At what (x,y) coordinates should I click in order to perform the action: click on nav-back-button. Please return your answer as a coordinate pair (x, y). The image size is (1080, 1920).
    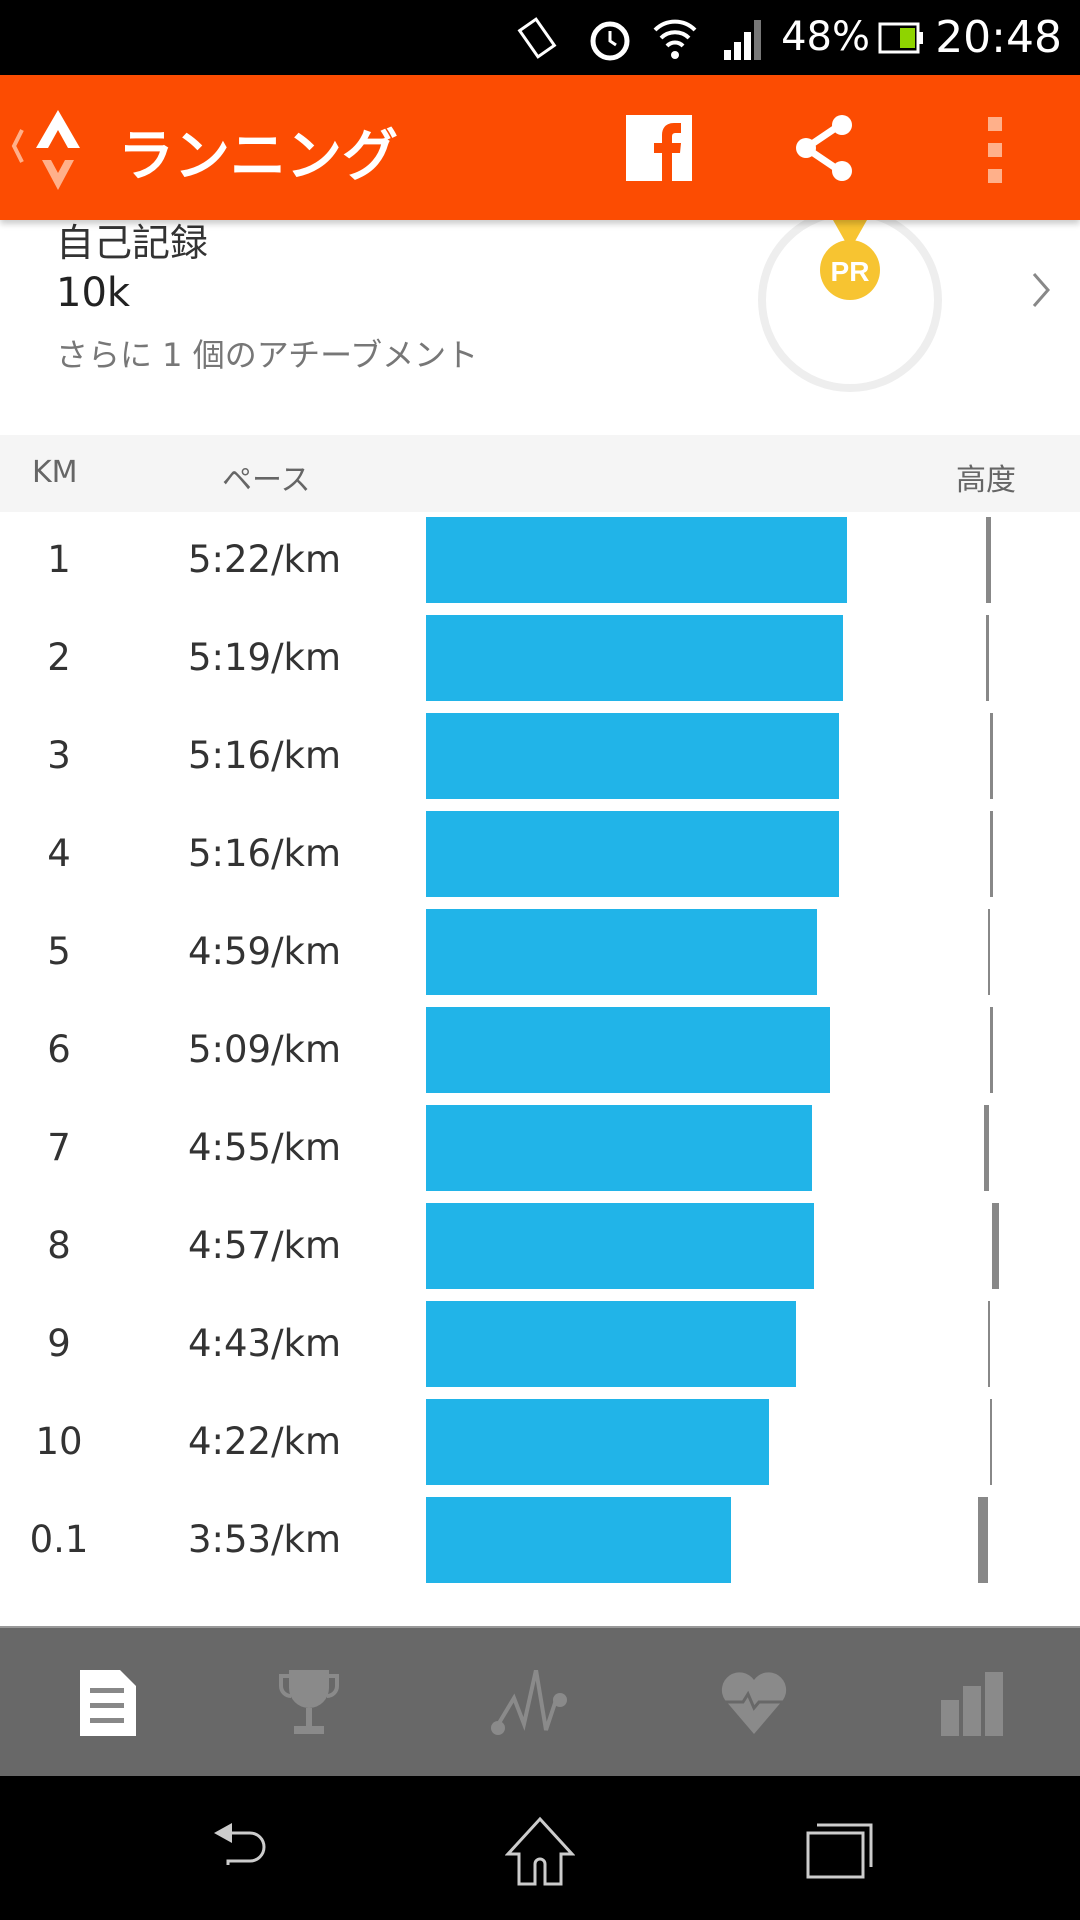
    Looking at the image, I should click on (243, 1851).